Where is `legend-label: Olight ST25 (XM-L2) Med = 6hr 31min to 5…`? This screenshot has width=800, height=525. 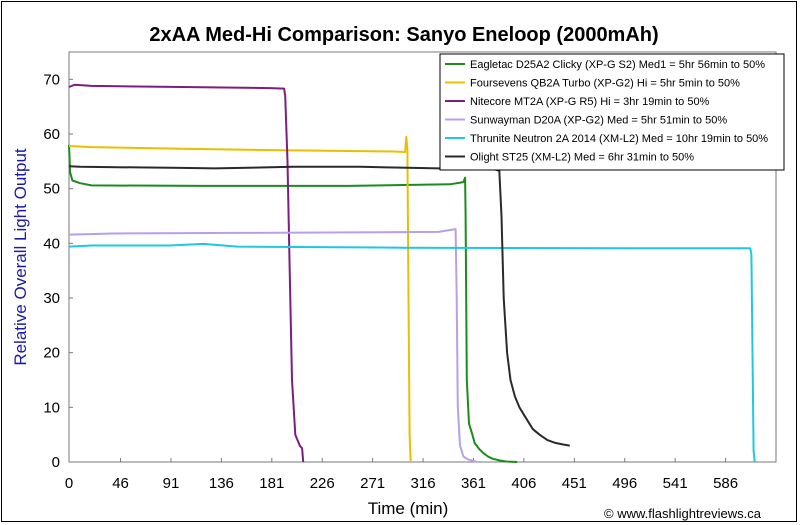
legend-label: Olight ST25 (XM-L2) Med = 6hr 31min to 5… is located at coordinates (582, 158).